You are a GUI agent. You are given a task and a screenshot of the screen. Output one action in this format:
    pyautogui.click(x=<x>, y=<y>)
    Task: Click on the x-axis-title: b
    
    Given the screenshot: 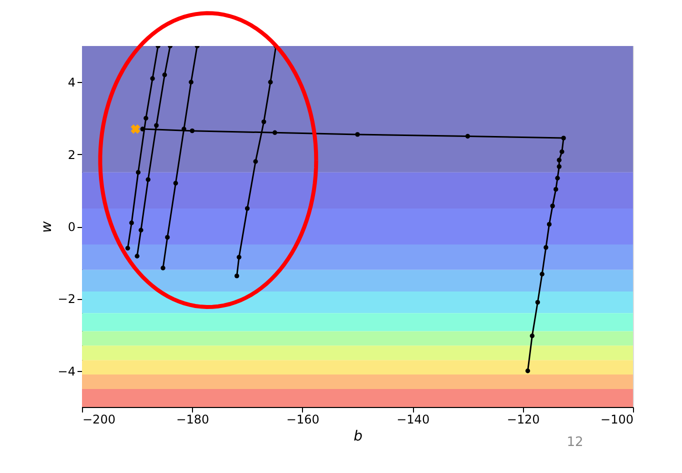 What is the action you would take?
    pyautogui.click(x=358, y=436)
    